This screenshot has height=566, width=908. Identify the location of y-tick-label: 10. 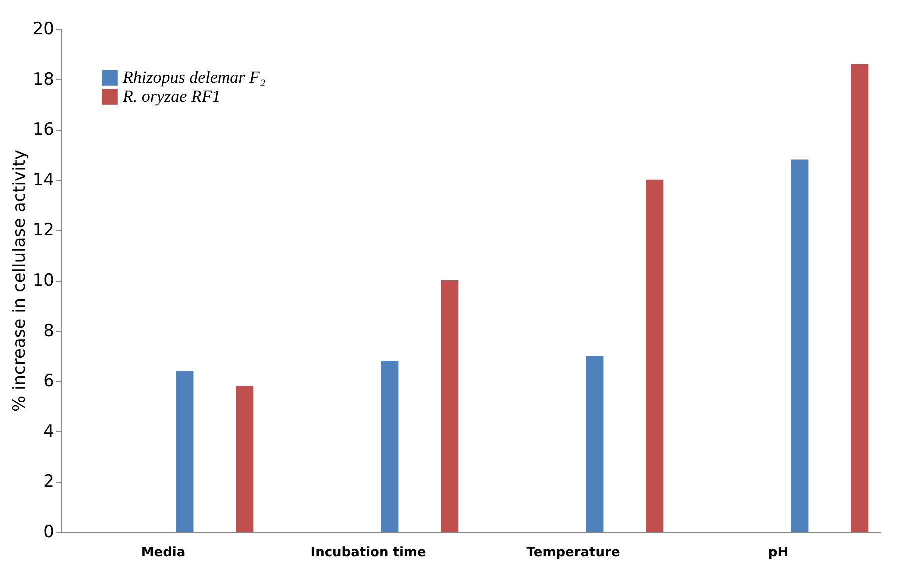
(43, 281).